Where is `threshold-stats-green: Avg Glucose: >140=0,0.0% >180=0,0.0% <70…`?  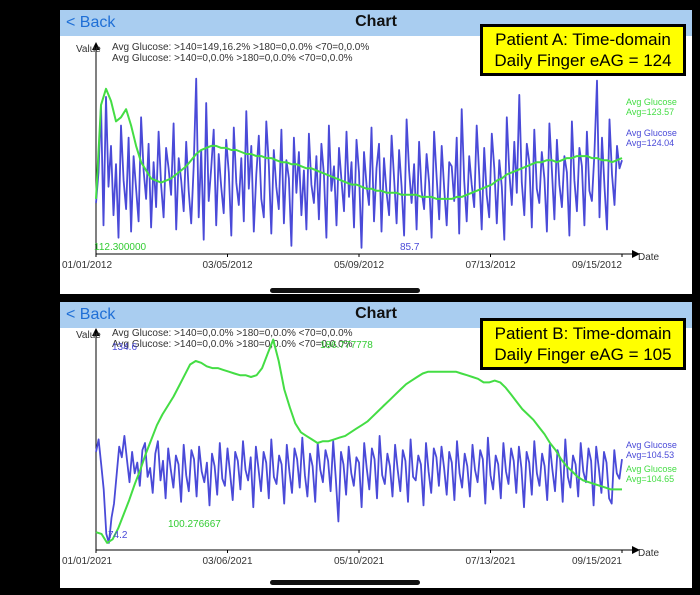 threshold-stats-green: Avg Glucose: >140=0,0.0% >180=0,0.0% <70… is located at coordinates (232, 344).